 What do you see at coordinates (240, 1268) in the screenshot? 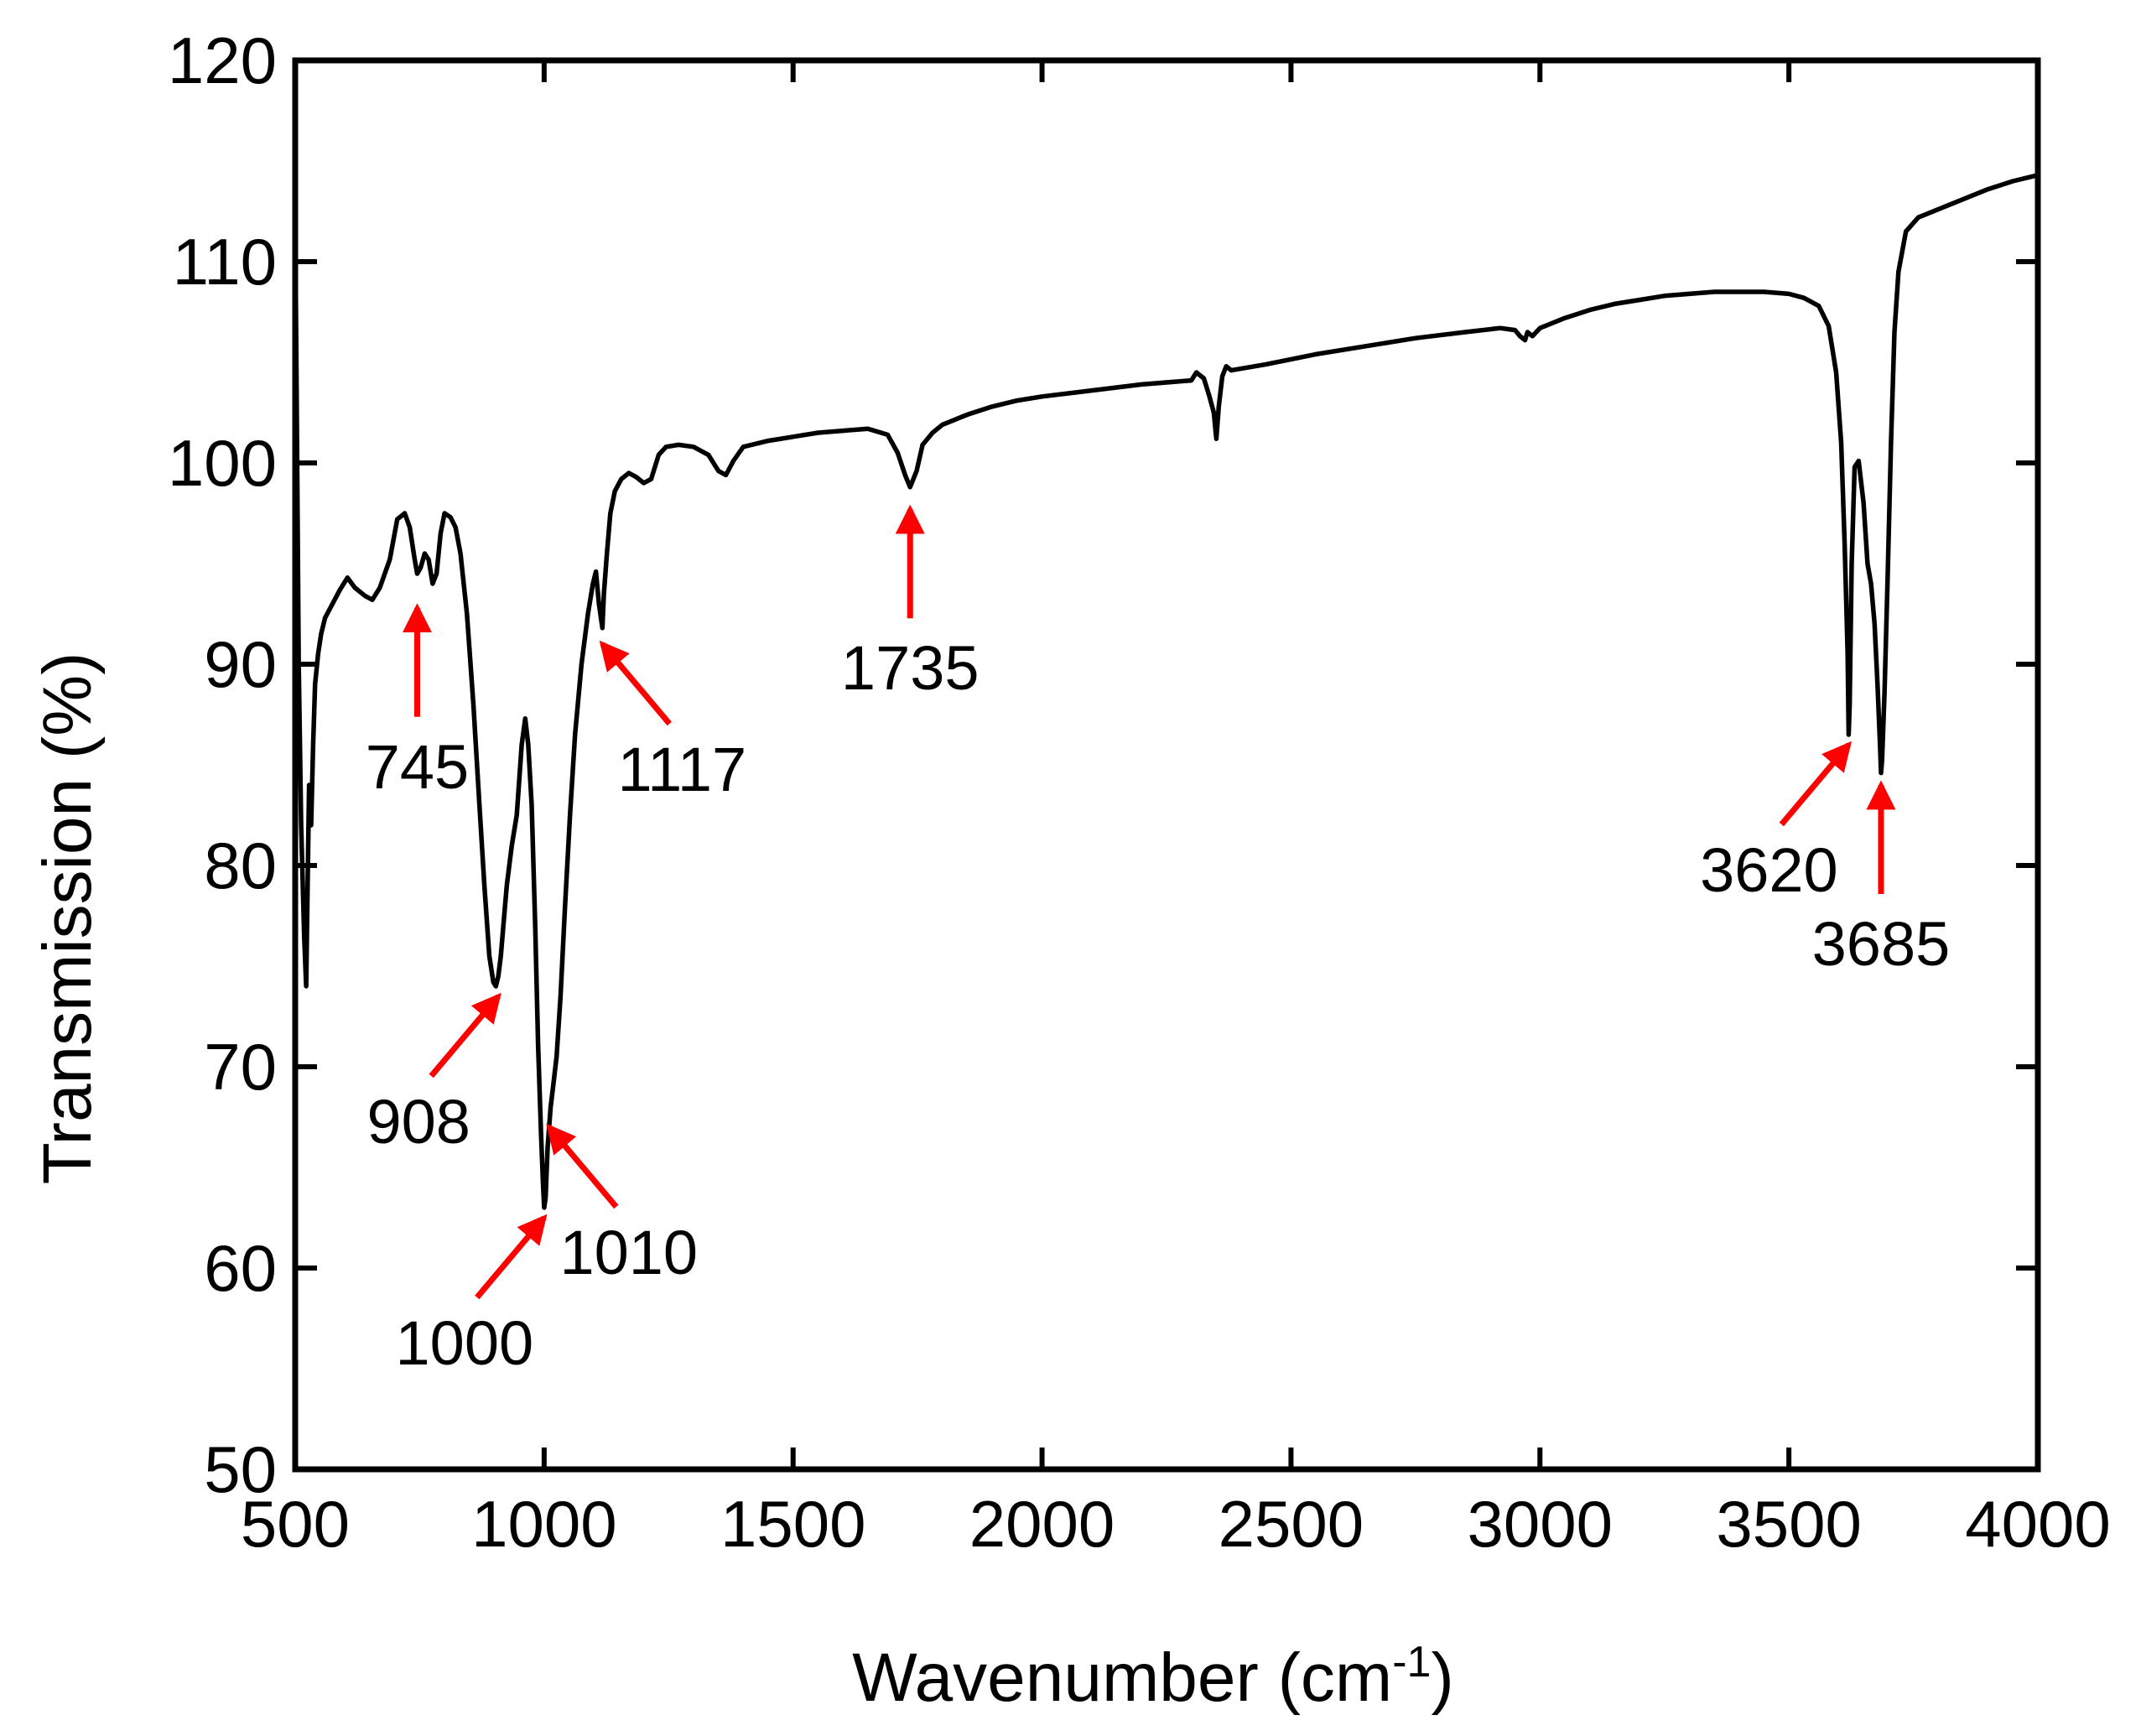
I see `y-tick-label: 60` at bounding box center [240, 1268].